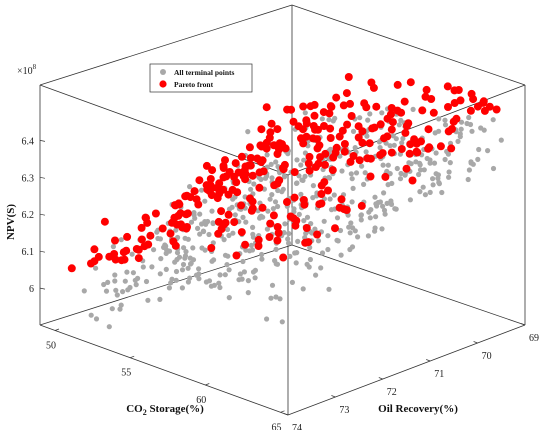 This screenshot has height=430, width=550. Describe the element at coordinates (439, 374) in the screenshot. I see `y-tick-label: 71` at that location.